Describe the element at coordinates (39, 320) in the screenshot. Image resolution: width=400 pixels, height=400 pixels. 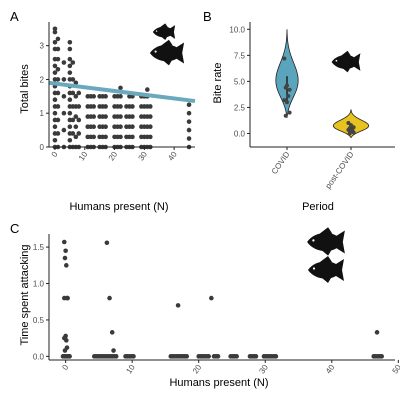
I see `y-tick-label: 0.5` at that location.